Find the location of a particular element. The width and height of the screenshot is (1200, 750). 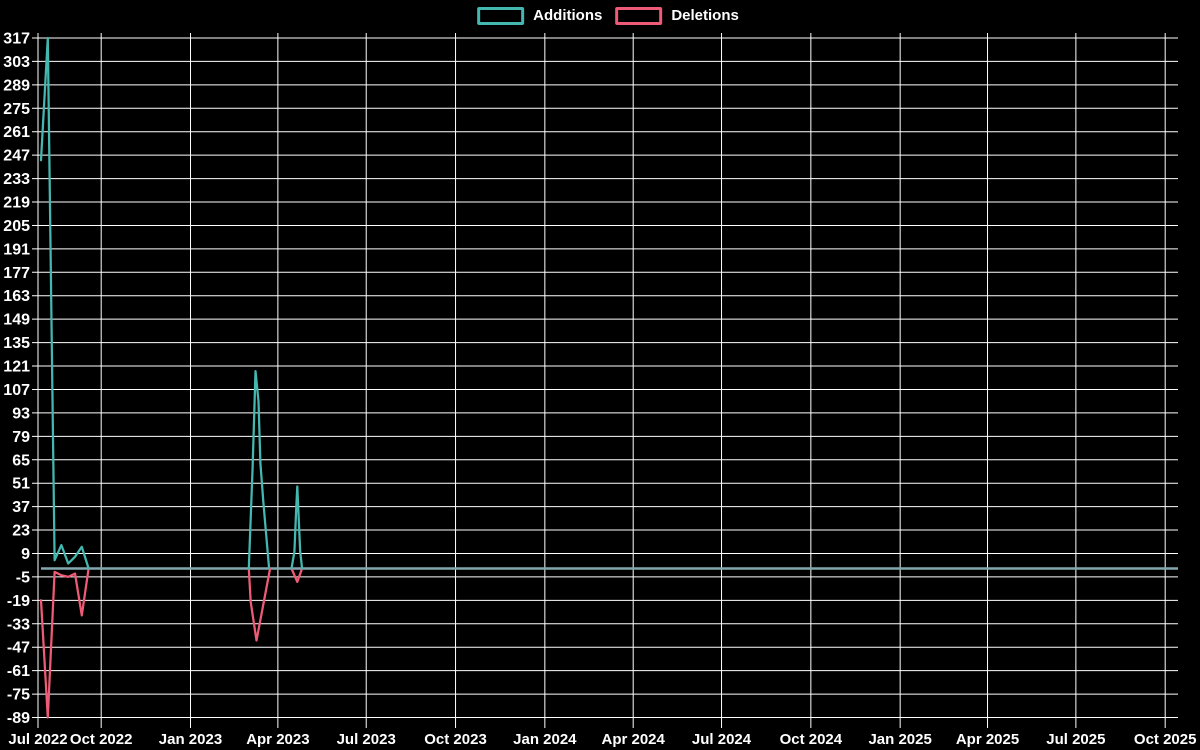

y-tick-label: -75 is located at coordinates (18, 695).